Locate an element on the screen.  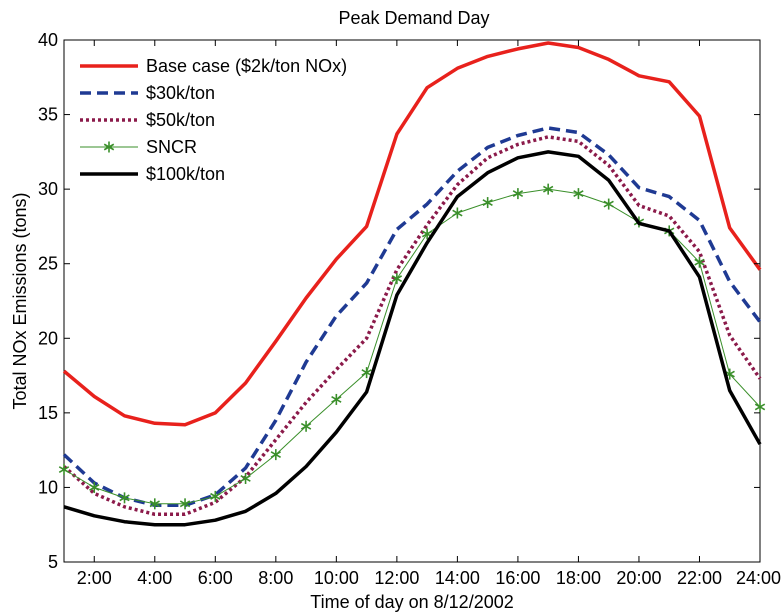
y-tick-label: 35 is located at coordinates (48, 115).